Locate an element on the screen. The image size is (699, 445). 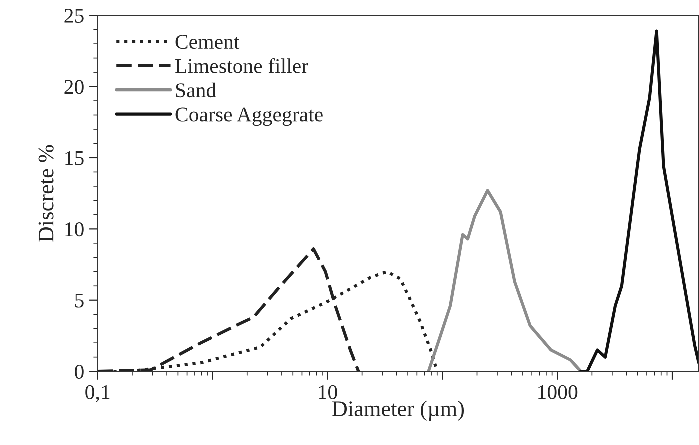
legend-label: Cement is located at coordinates (208, 42).